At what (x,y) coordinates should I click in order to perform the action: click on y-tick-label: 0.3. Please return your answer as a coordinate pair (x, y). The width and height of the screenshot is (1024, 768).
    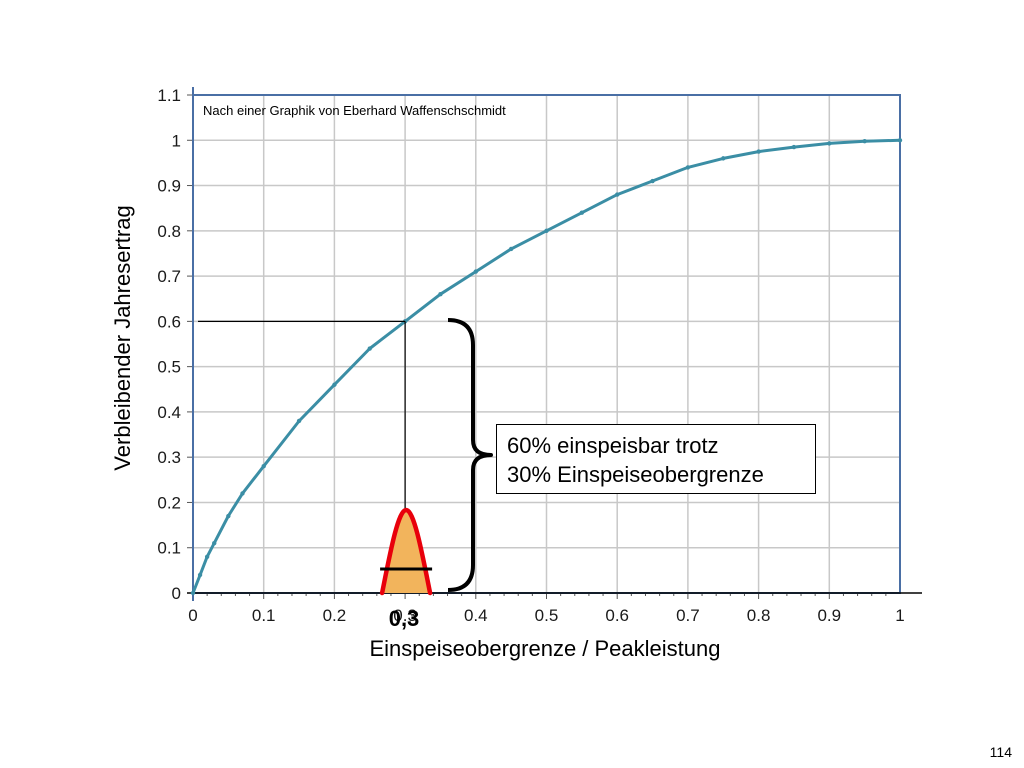
    Looking at the image, I should click on (169, 457).